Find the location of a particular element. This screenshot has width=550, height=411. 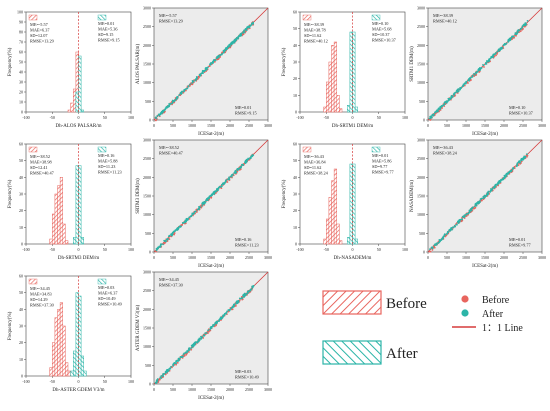

y-axis-label: Frequency(%) is located at coordinates (10, 61).